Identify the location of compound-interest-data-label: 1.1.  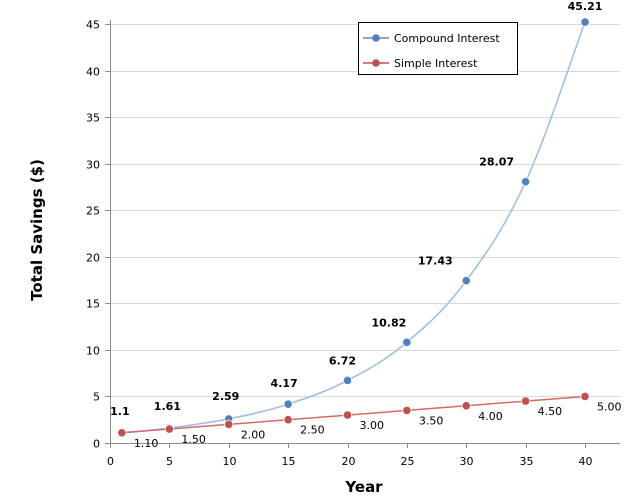
(120, 411).